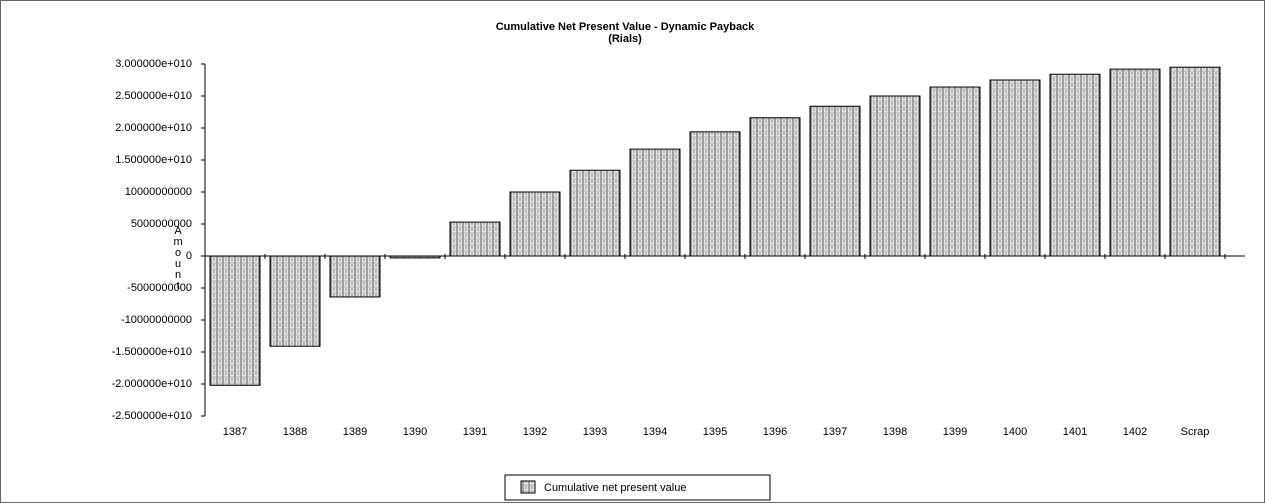 The width and height of the screenshot is (1265, 503). What do you see at coordinates (1195, 432) in the screenshot?
I see `x-tick-label: Scrap` at bounding box center [1195, 432].